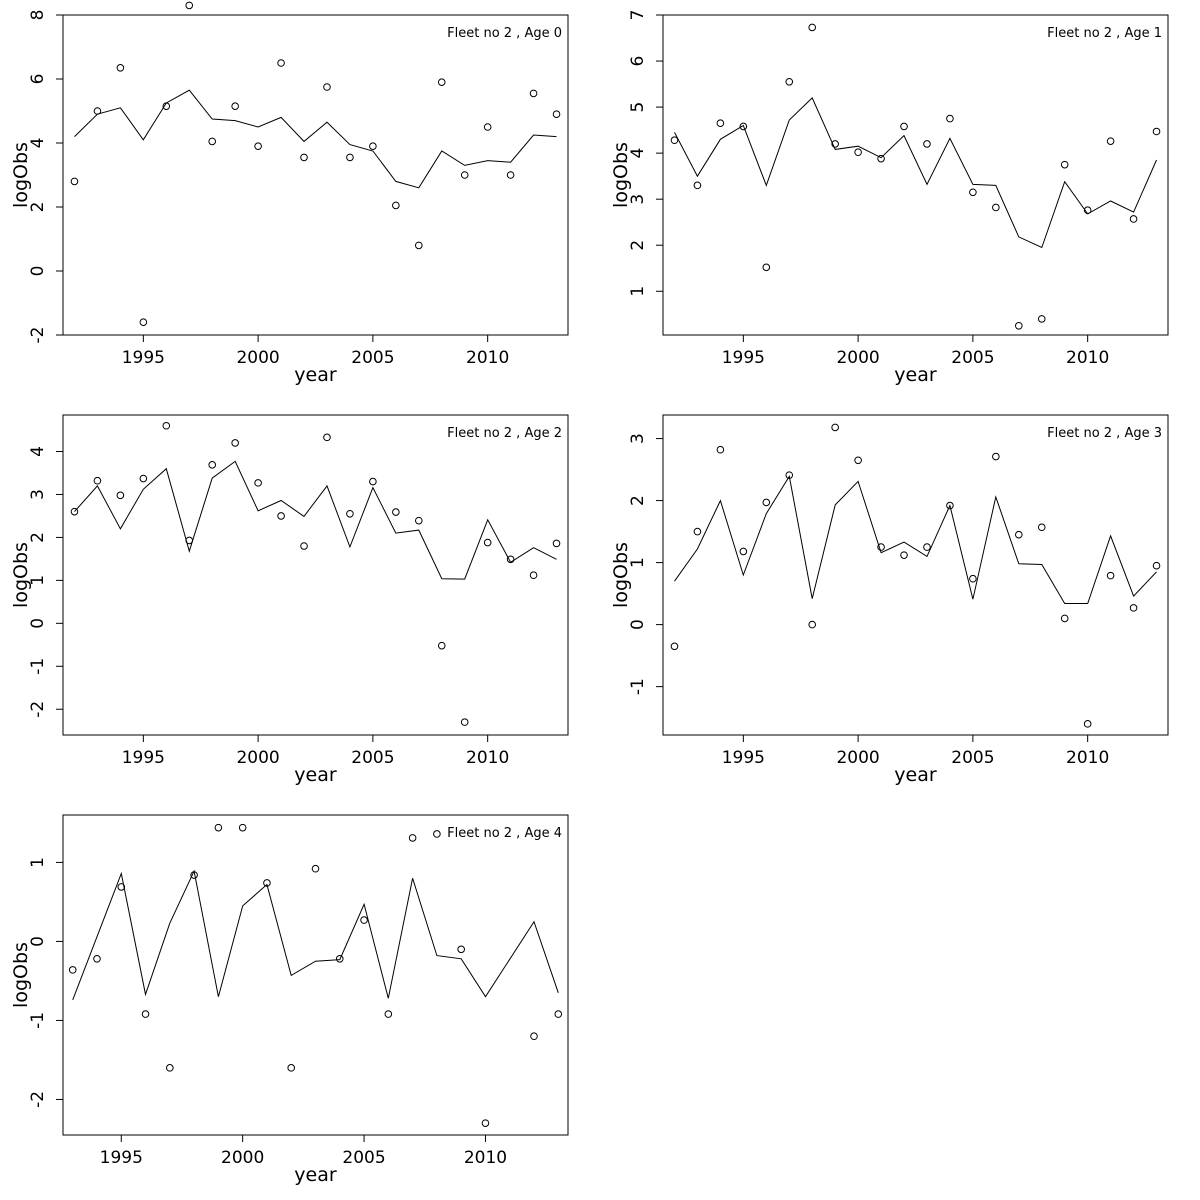 The image size is (1200, 1200). I want to click on panel-title: Fleet no 2 , Age 1, so click(1104, 33).